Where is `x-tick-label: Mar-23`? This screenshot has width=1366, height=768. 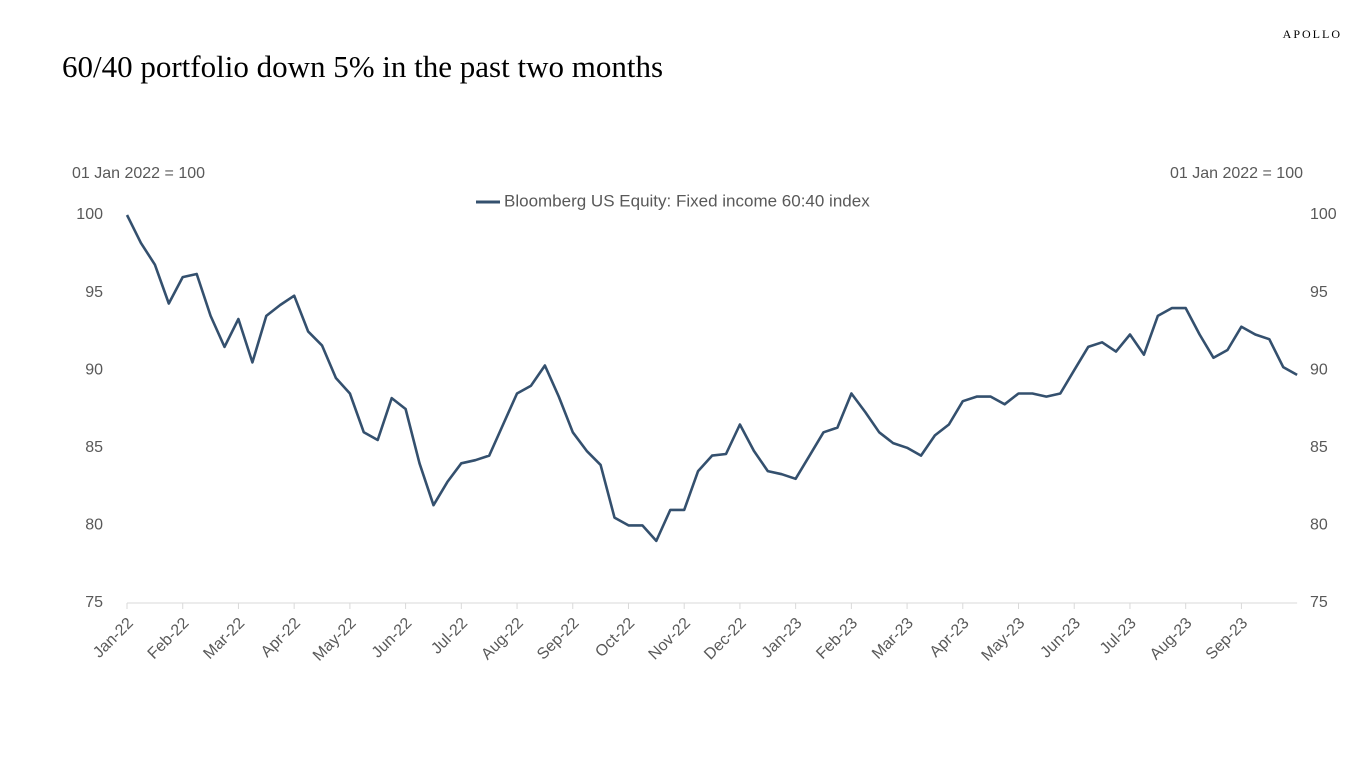 x-tick-label: Mar-23 is located at coordinates (893, 639).